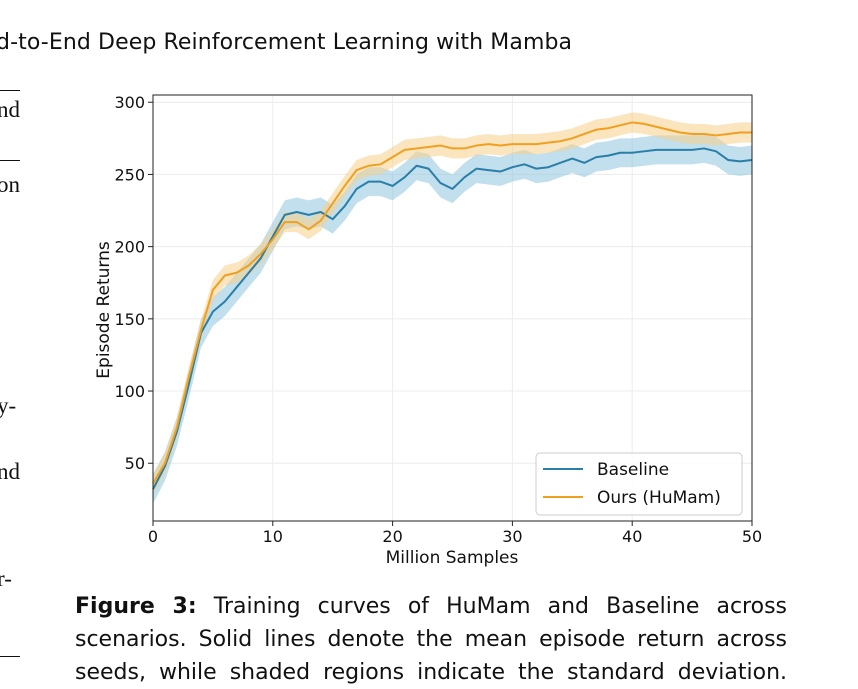 The image size is (858, 689). What do you see at coordinates (6, 578) in the screenshot?
I see `left-column-fragment: r-` at bounding box center [6, 578].